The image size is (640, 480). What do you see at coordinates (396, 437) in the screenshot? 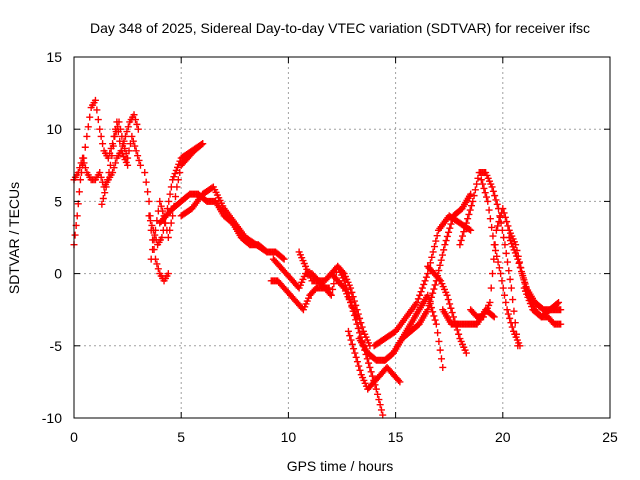
I see `x-tick-label: 15` at bounding box center [396, 437].